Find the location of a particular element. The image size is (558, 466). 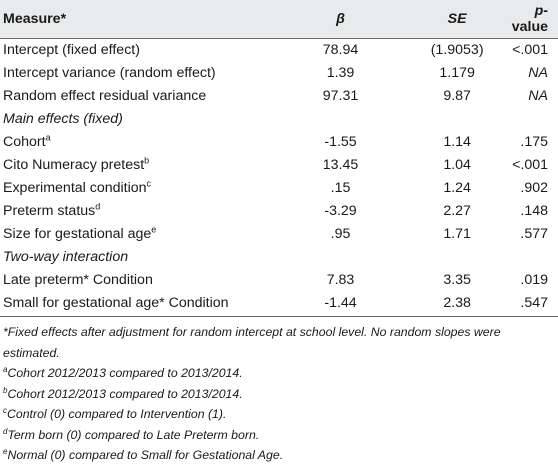

cell-measure: Experimental conditionc is located at coordinates (141, 187).